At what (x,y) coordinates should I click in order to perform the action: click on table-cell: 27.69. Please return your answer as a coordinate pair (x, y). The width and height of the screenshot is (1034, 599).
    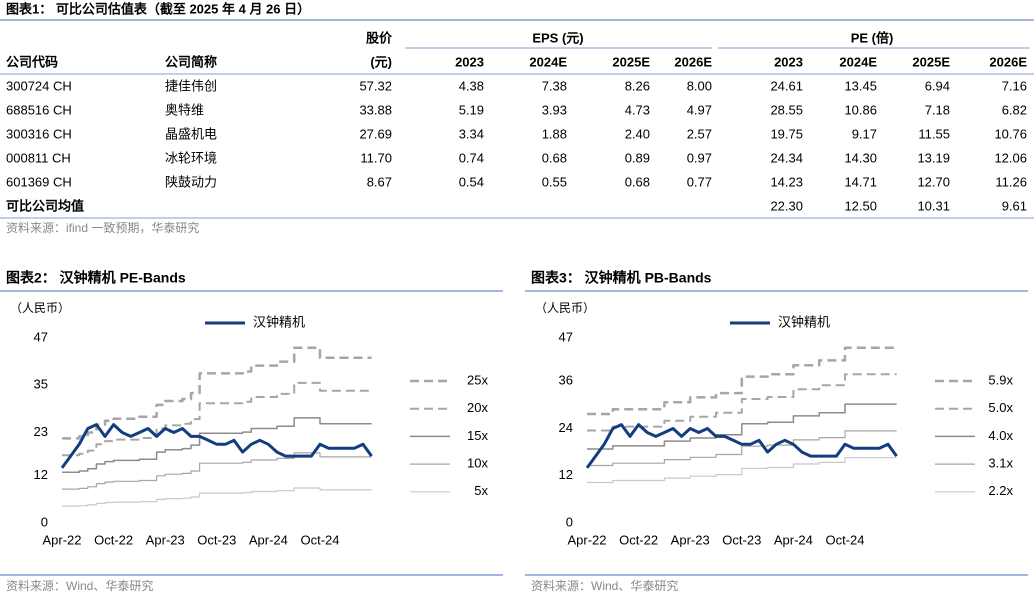
    Looking at the image, I should click on (375, 133).